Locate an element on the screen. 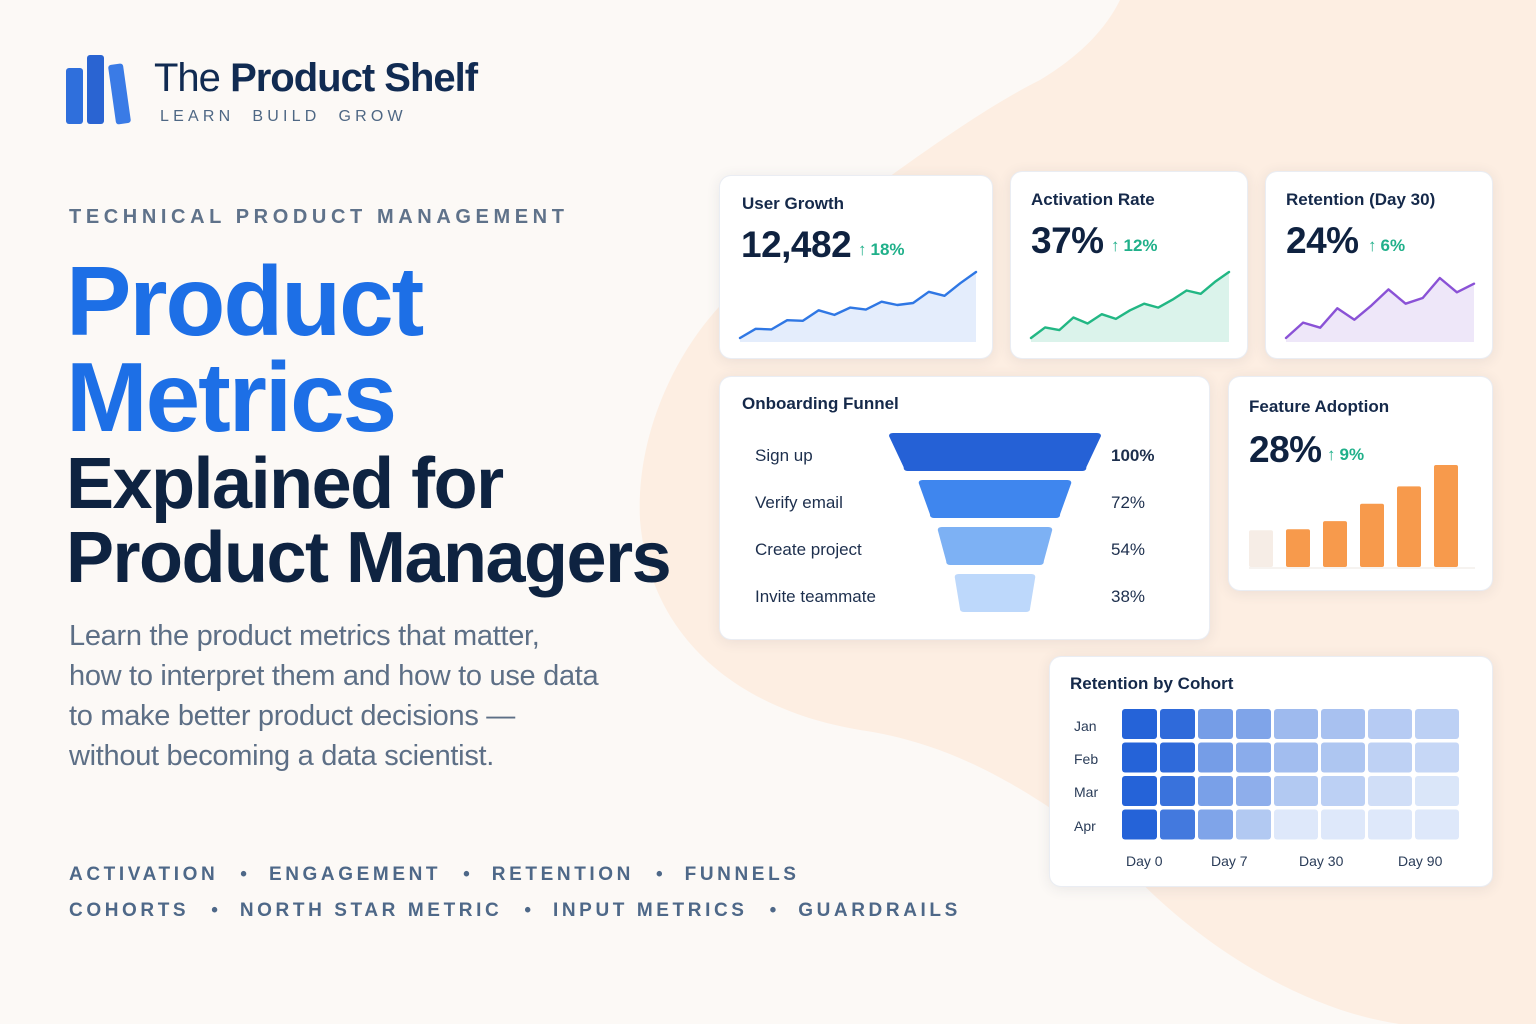 The width and height of the screenshot is (1536, 1024). funnel-step-label: Sign up is located at coordinates (784, 456).